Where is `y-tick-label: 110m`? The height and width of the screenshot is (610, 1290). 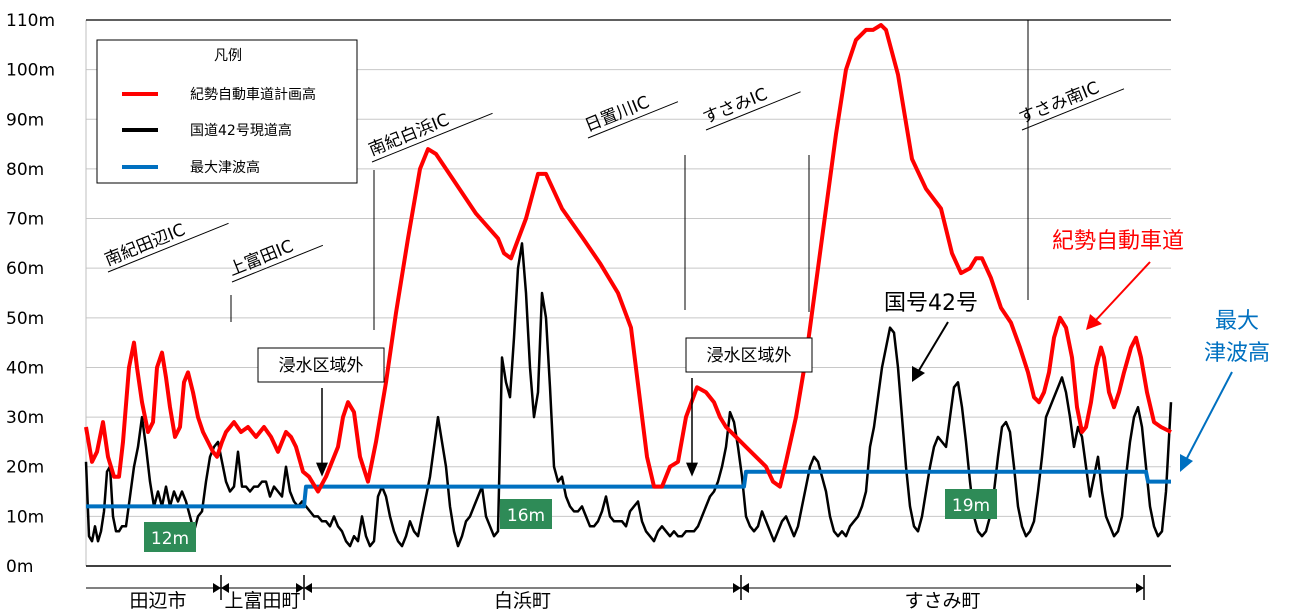
y-tick-label: 110m is located at coordinates (30, 21).